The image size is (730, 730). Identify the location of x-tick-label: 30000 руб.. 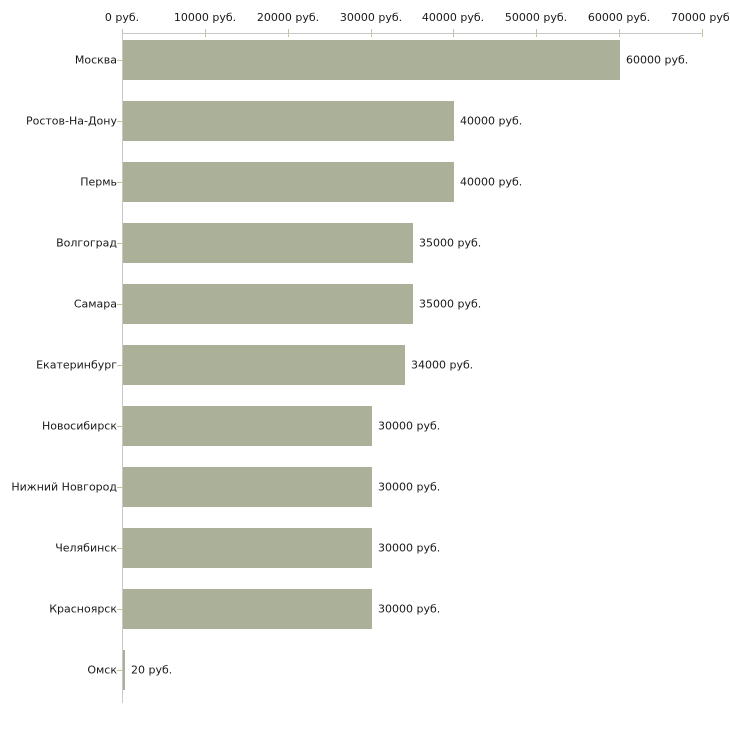
(371, 17).